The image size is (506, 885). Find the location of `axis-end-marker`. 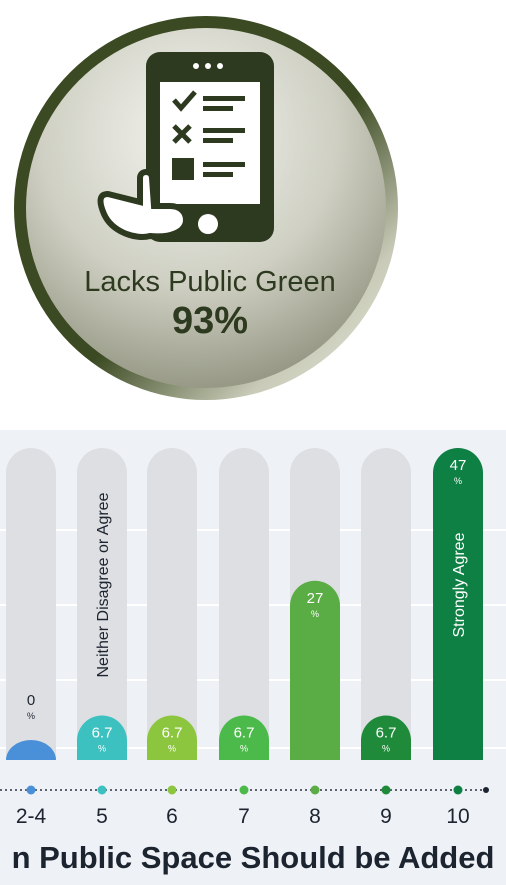

axis-end-marker is located at coordinates (486, 790).